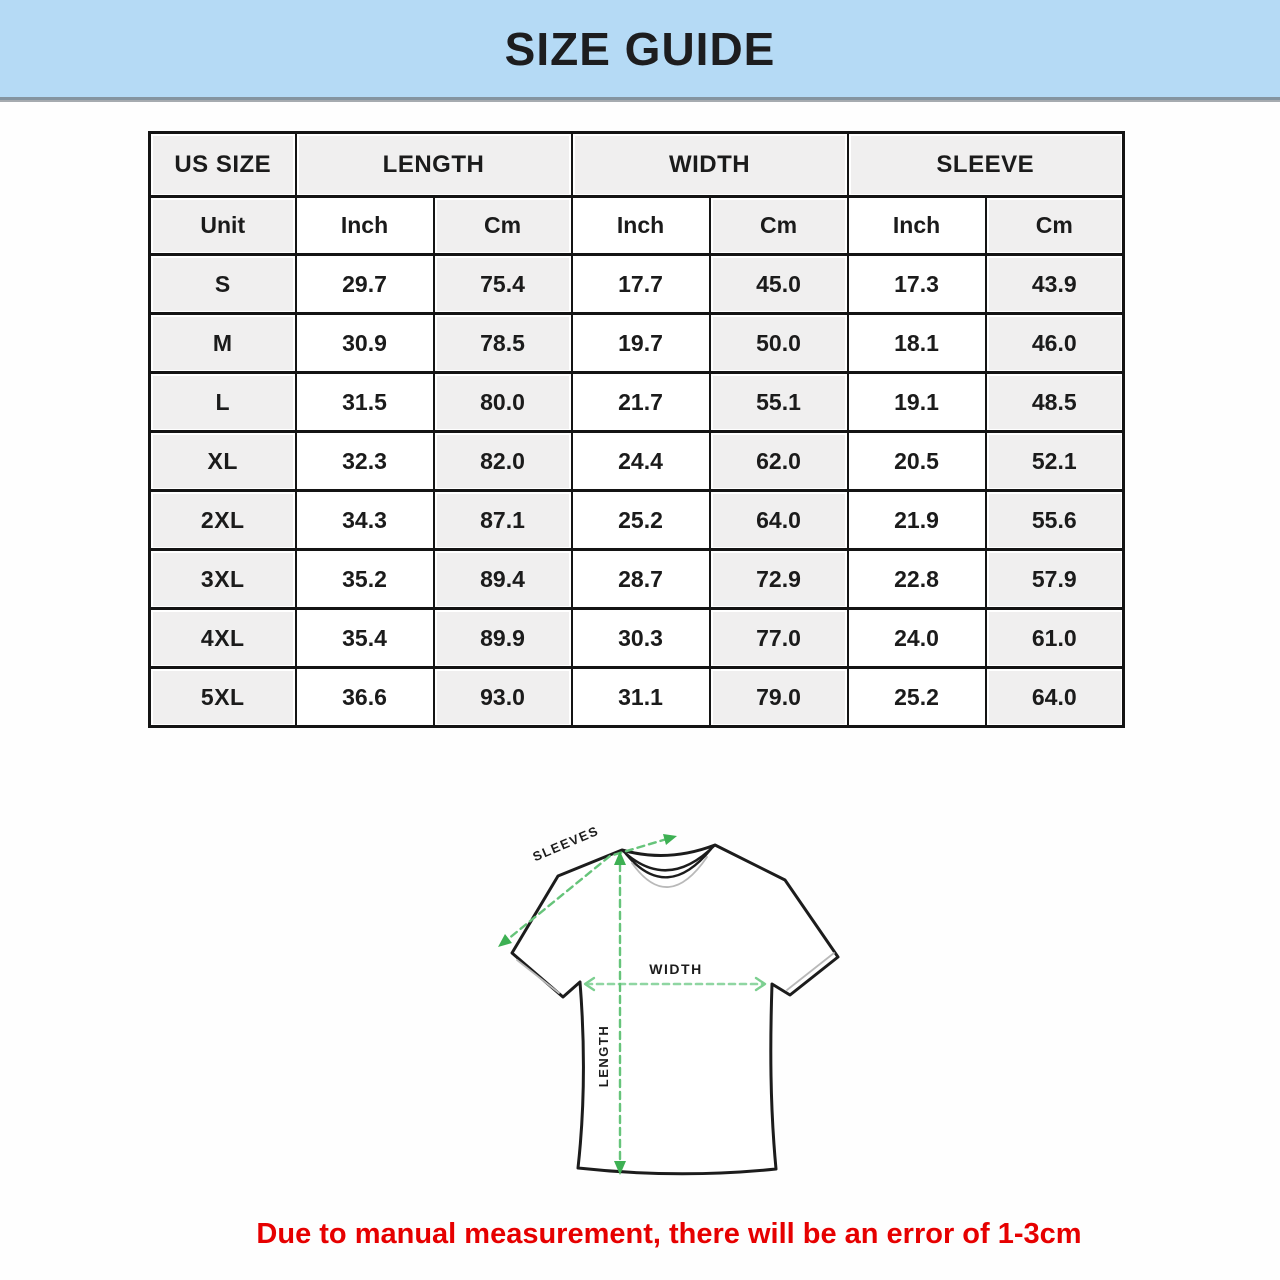 This screenshot has width=1280, height=1280. What do you see at coordinates (640, 284) in the screenshot?
I see `size-value-cell: 17.7` at bounding box center [640, 284].